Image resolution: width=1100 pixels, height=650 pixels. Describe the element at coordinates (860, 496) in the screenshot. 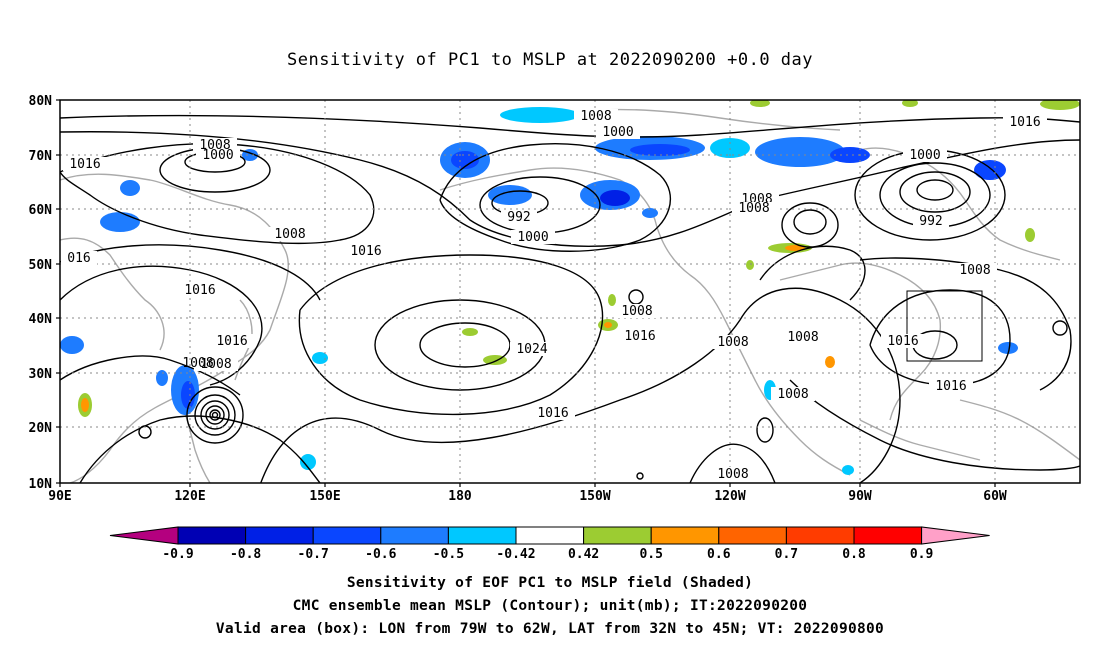

I see `lon-label: 90W` at that location.